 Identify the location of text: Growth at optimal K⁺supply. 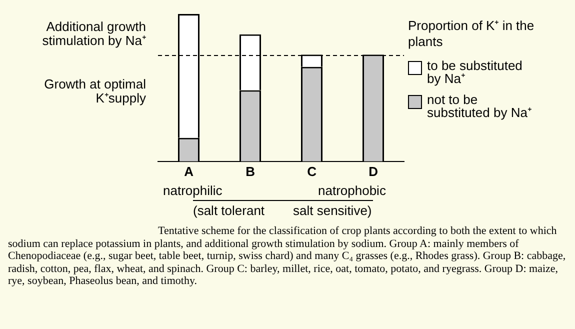
(95, 91).